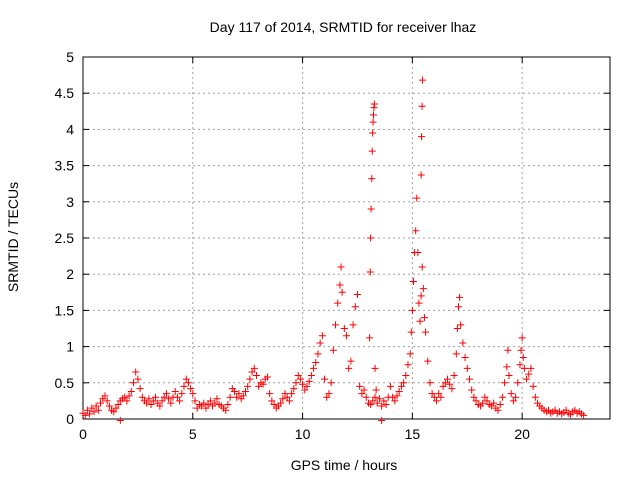 The image size is (640, 480). I want to click on y-axis-label: SRMTID / TECUs, so click(13, 237).